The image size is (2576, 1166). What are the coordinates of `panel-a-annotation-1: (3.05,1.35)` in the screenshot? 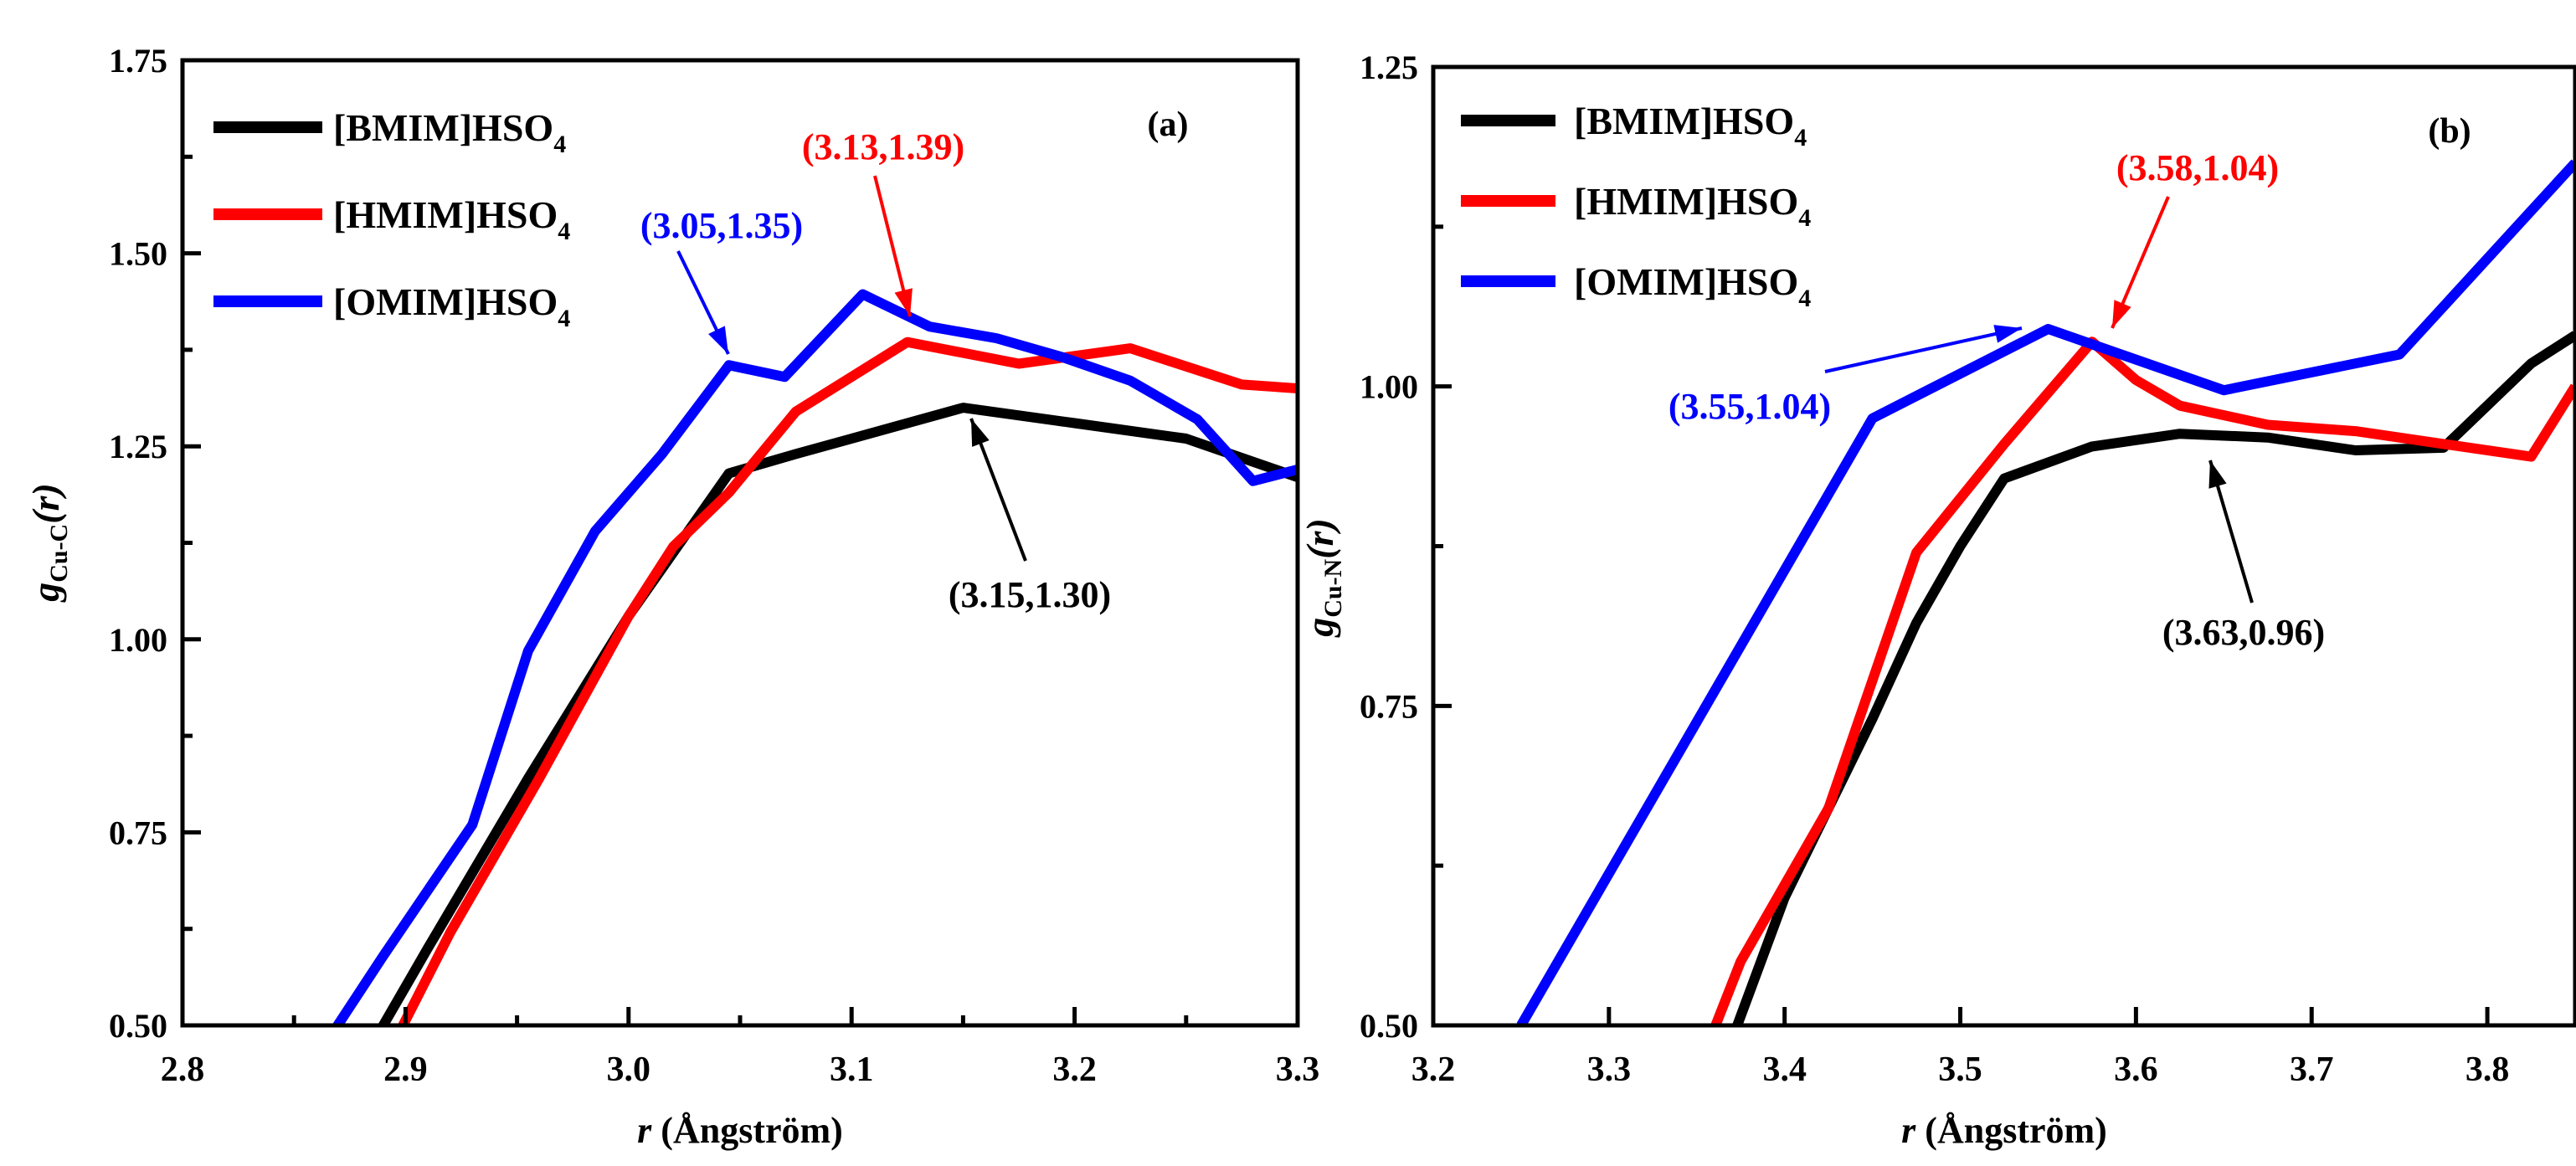 It's located at (721, 225).